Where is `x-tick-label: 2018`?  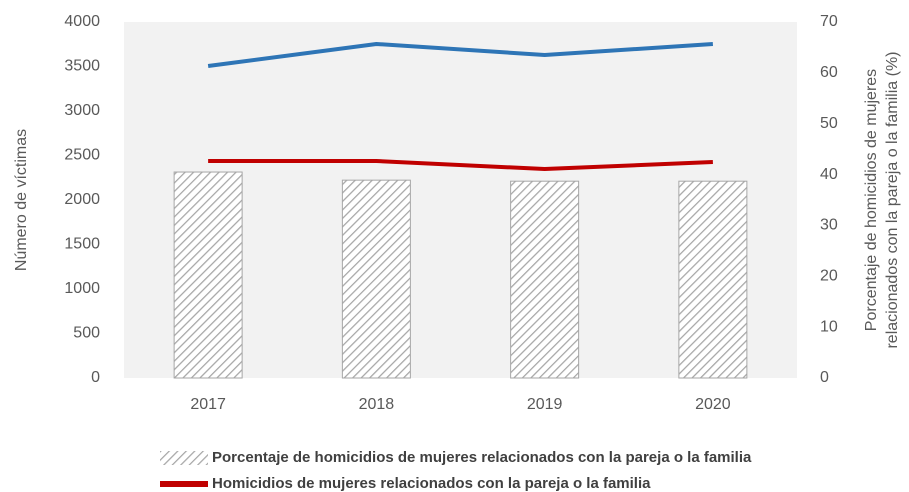 x-tick-label: 2018 is located at coordinates (377, 404).